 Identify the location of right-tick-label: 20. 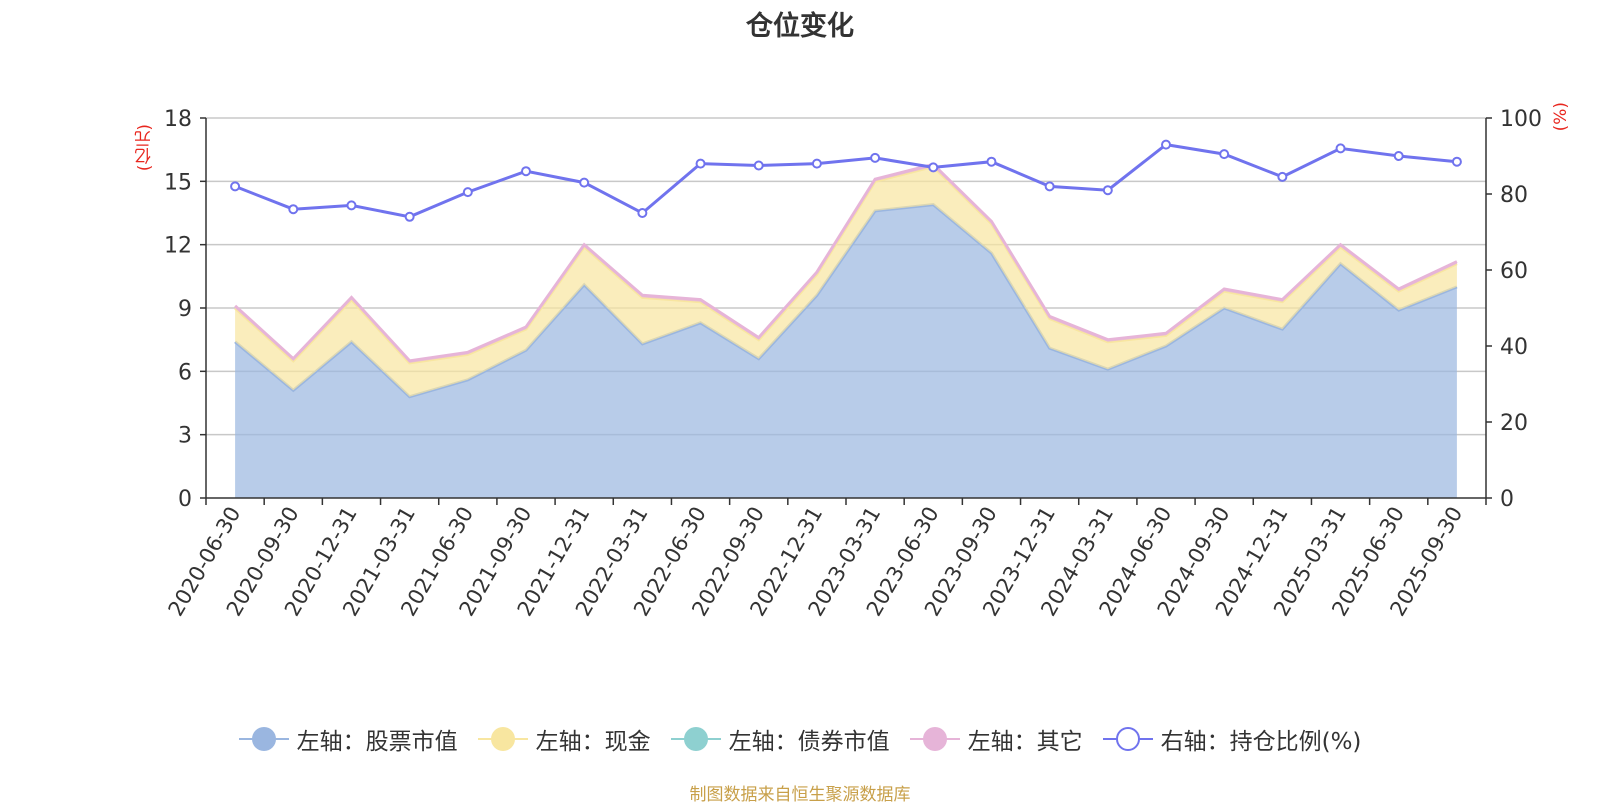
(1514, 423).